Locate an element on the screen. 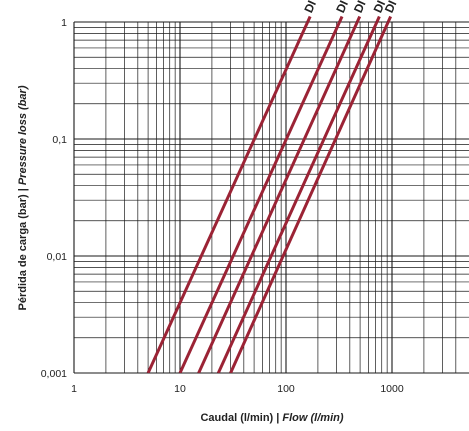  y-tick-label: 0,01 is located at coordinates (57, 257).